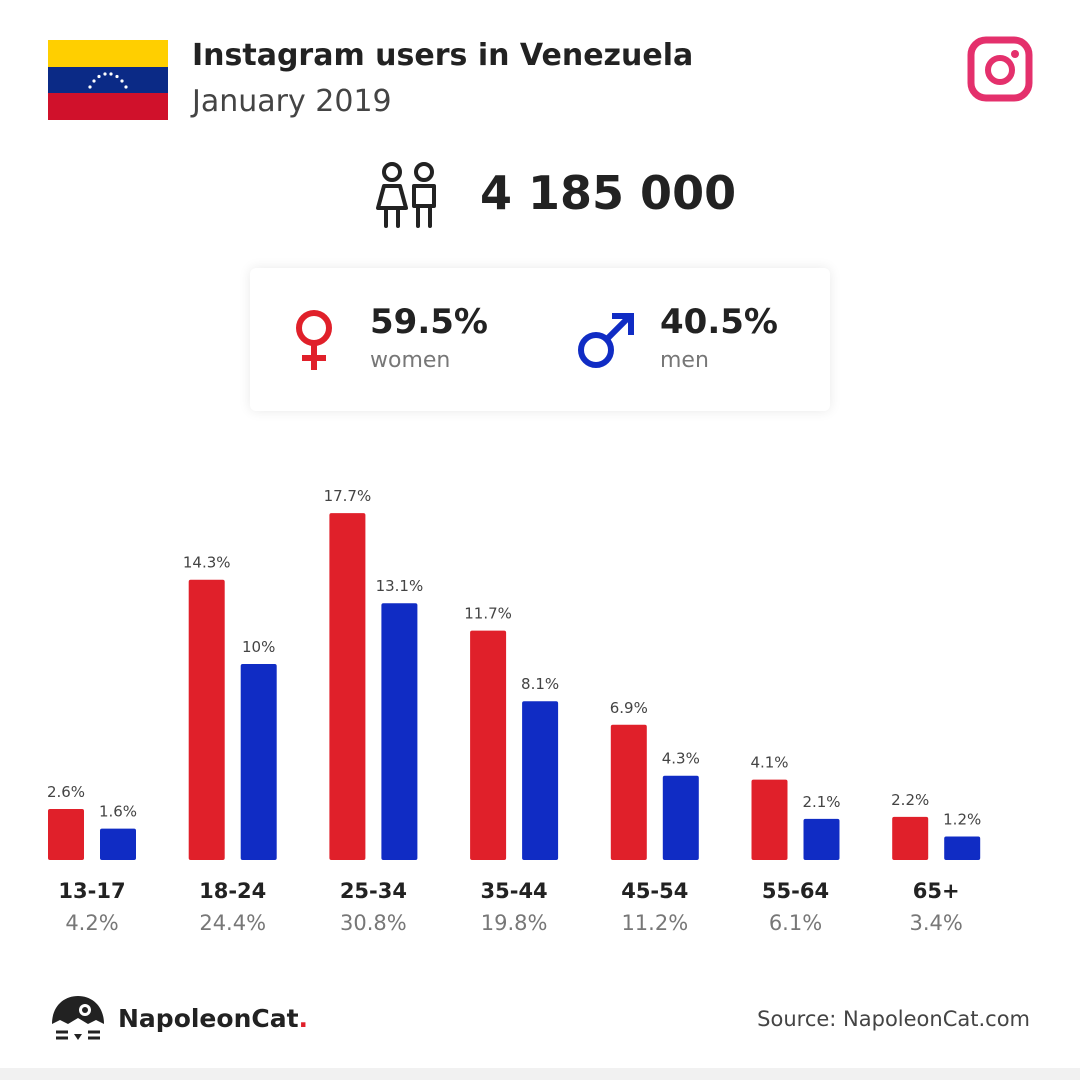  I want to click on total-users-row: 4 185 000, so click(540, 196).